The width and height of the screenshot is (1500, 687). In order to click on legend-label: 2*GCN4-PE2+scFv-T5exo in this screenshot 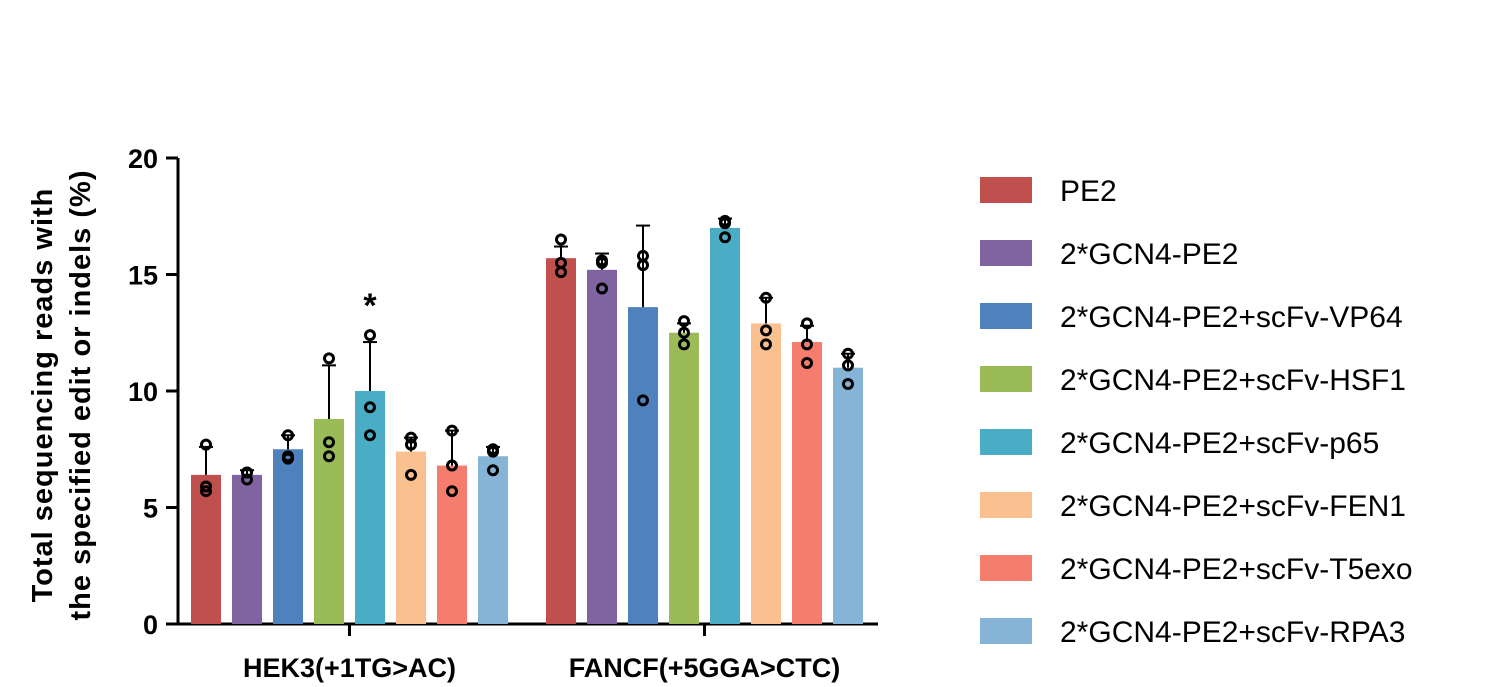, I will do `click(1236, 569)`.